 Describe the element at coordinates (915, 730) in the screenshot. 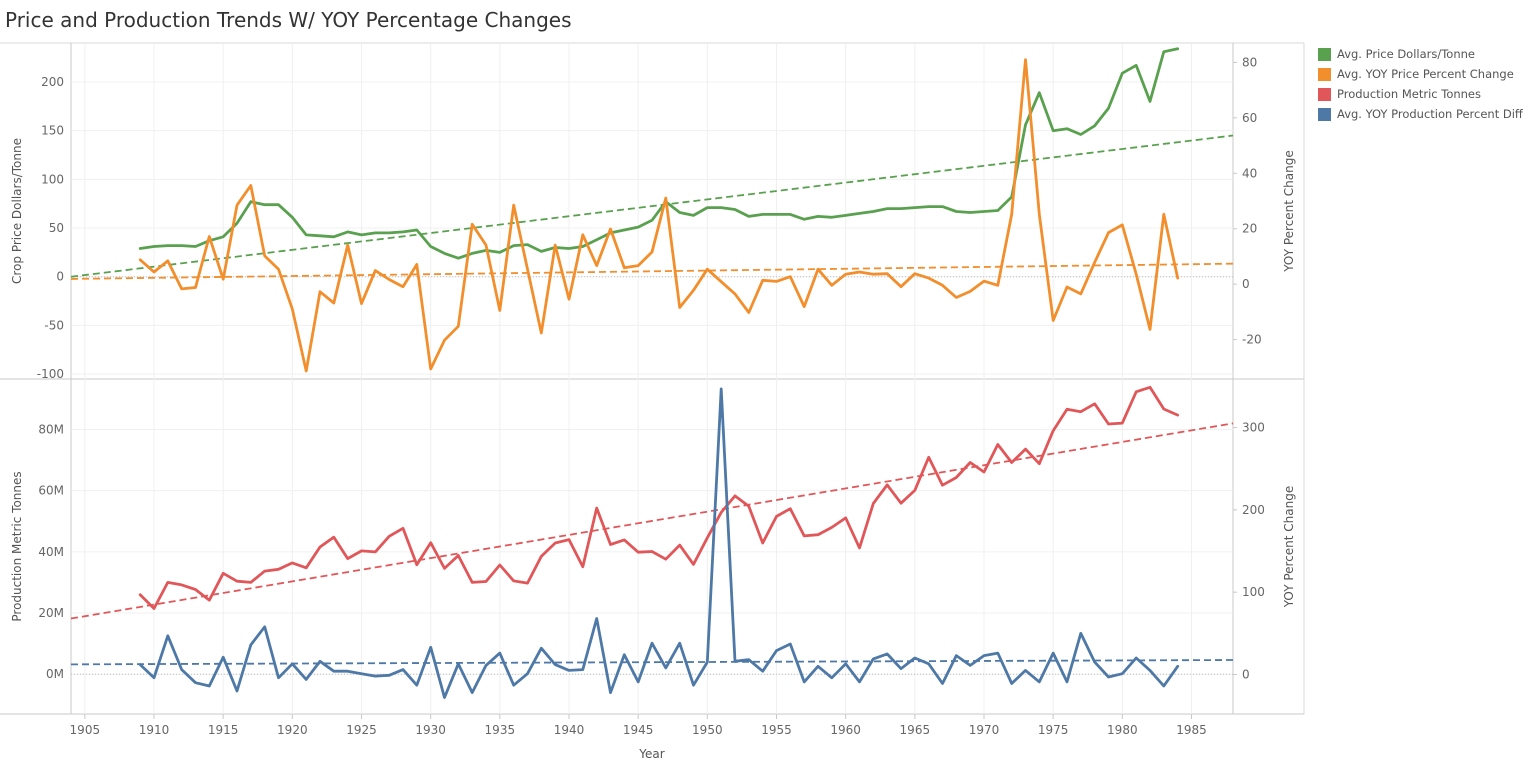

I see `x-tick-label: 1965` at that location.